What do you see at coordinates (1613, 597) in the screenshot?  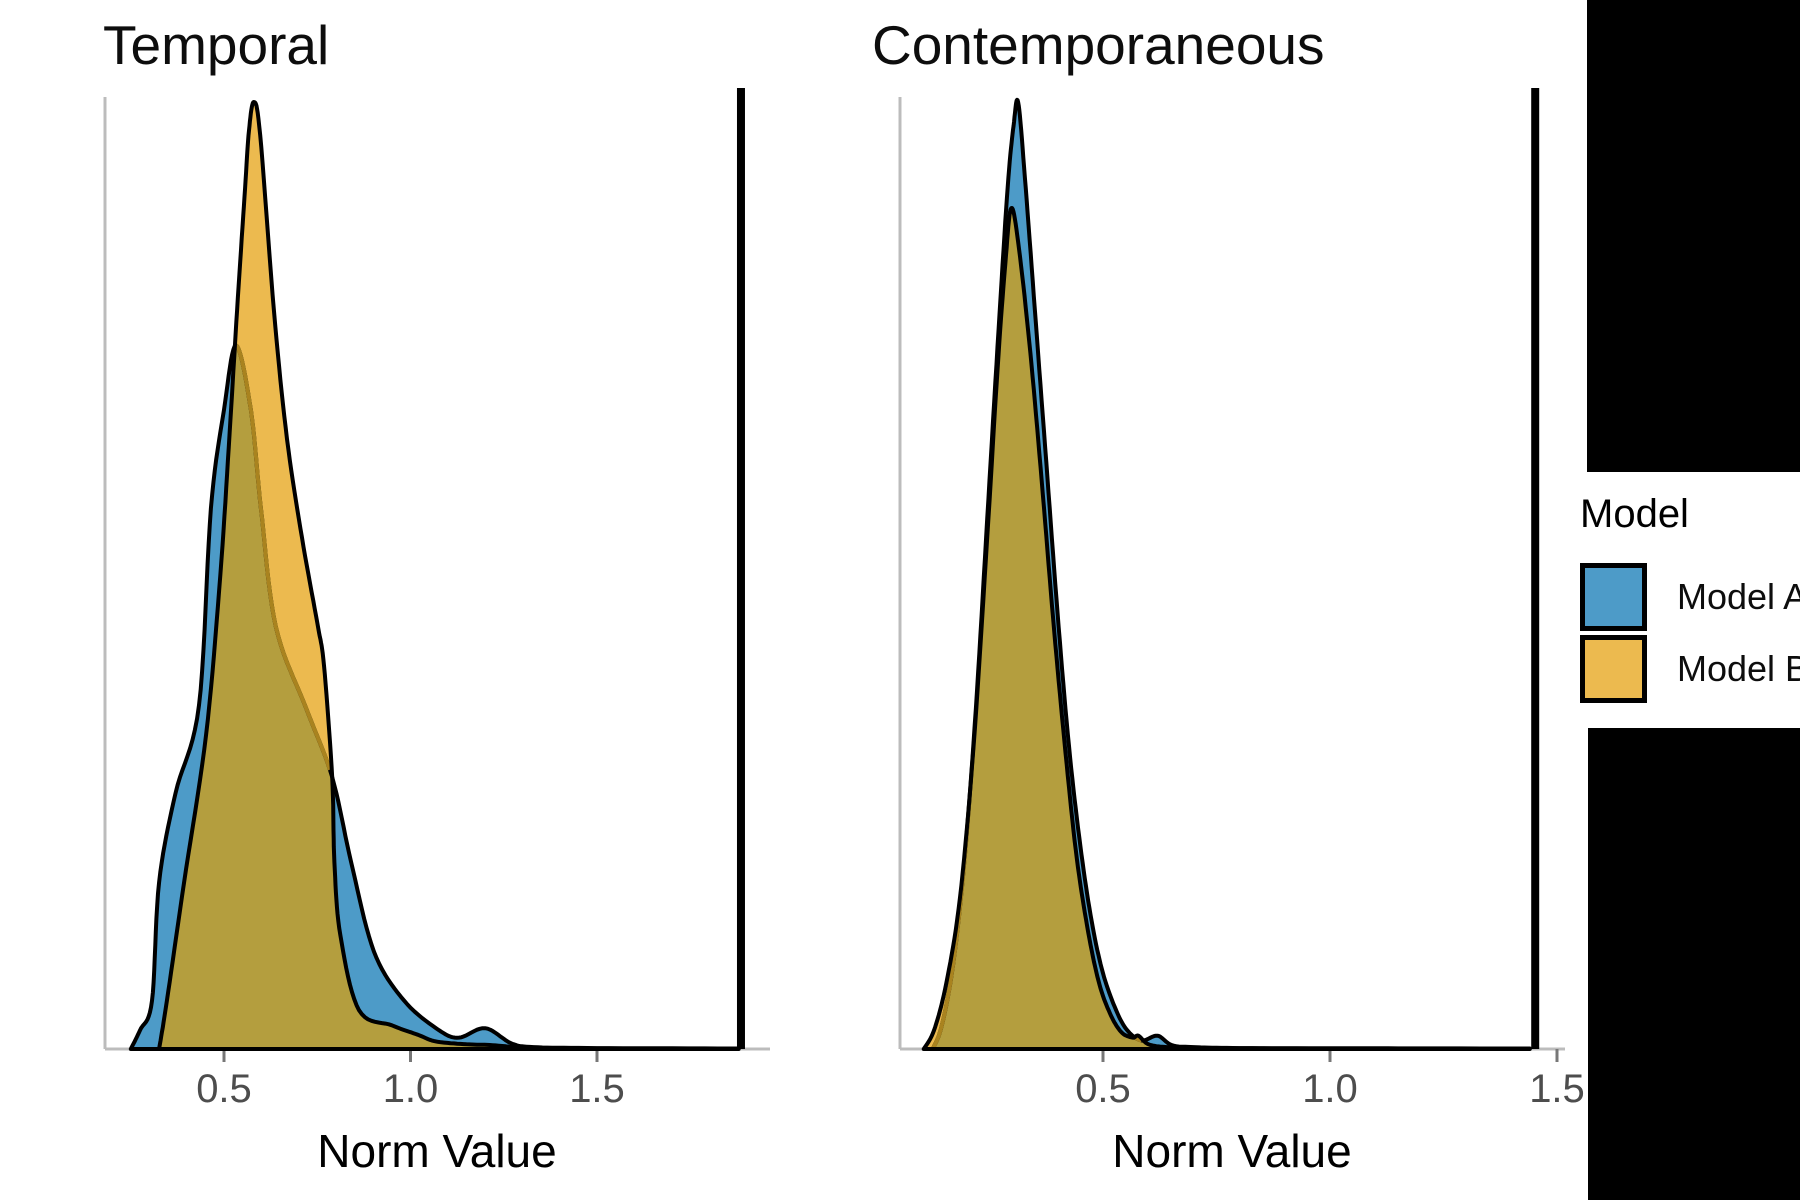 I see `legend-swatch-model-a` at bounding box center [1613, 597].